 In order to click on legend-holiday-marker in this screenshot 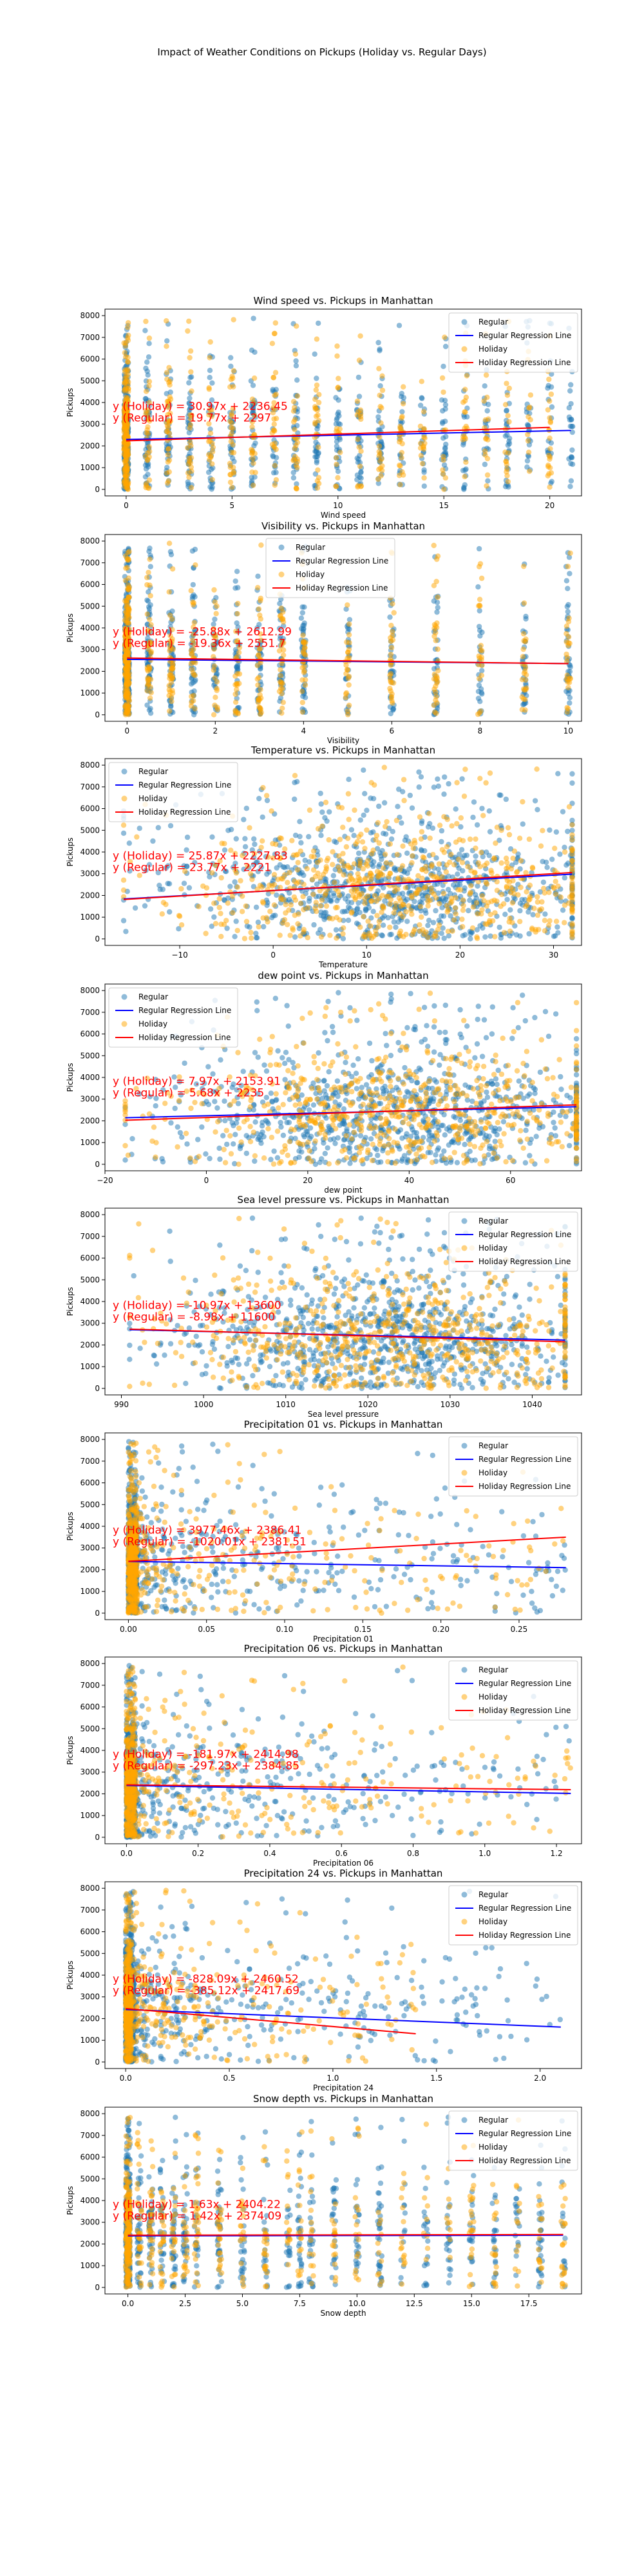, I will do `click(464, 349)`.